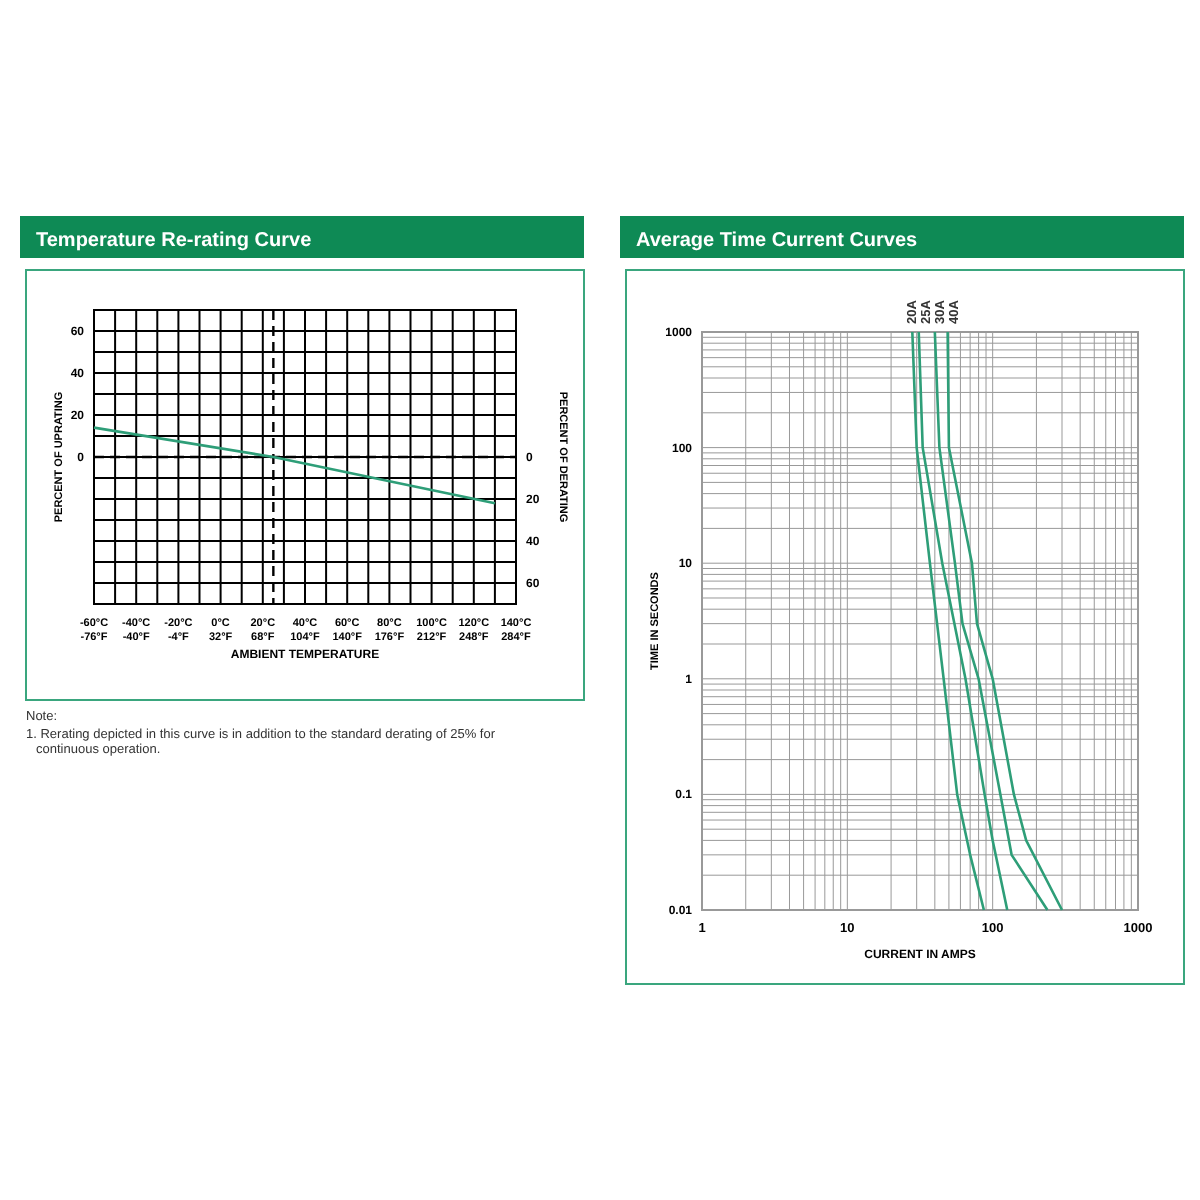 The width and height of the screenshot is (1200, 1200). I want to click on chart-title: Temperature Re-rating Curve, so click(174, 241).